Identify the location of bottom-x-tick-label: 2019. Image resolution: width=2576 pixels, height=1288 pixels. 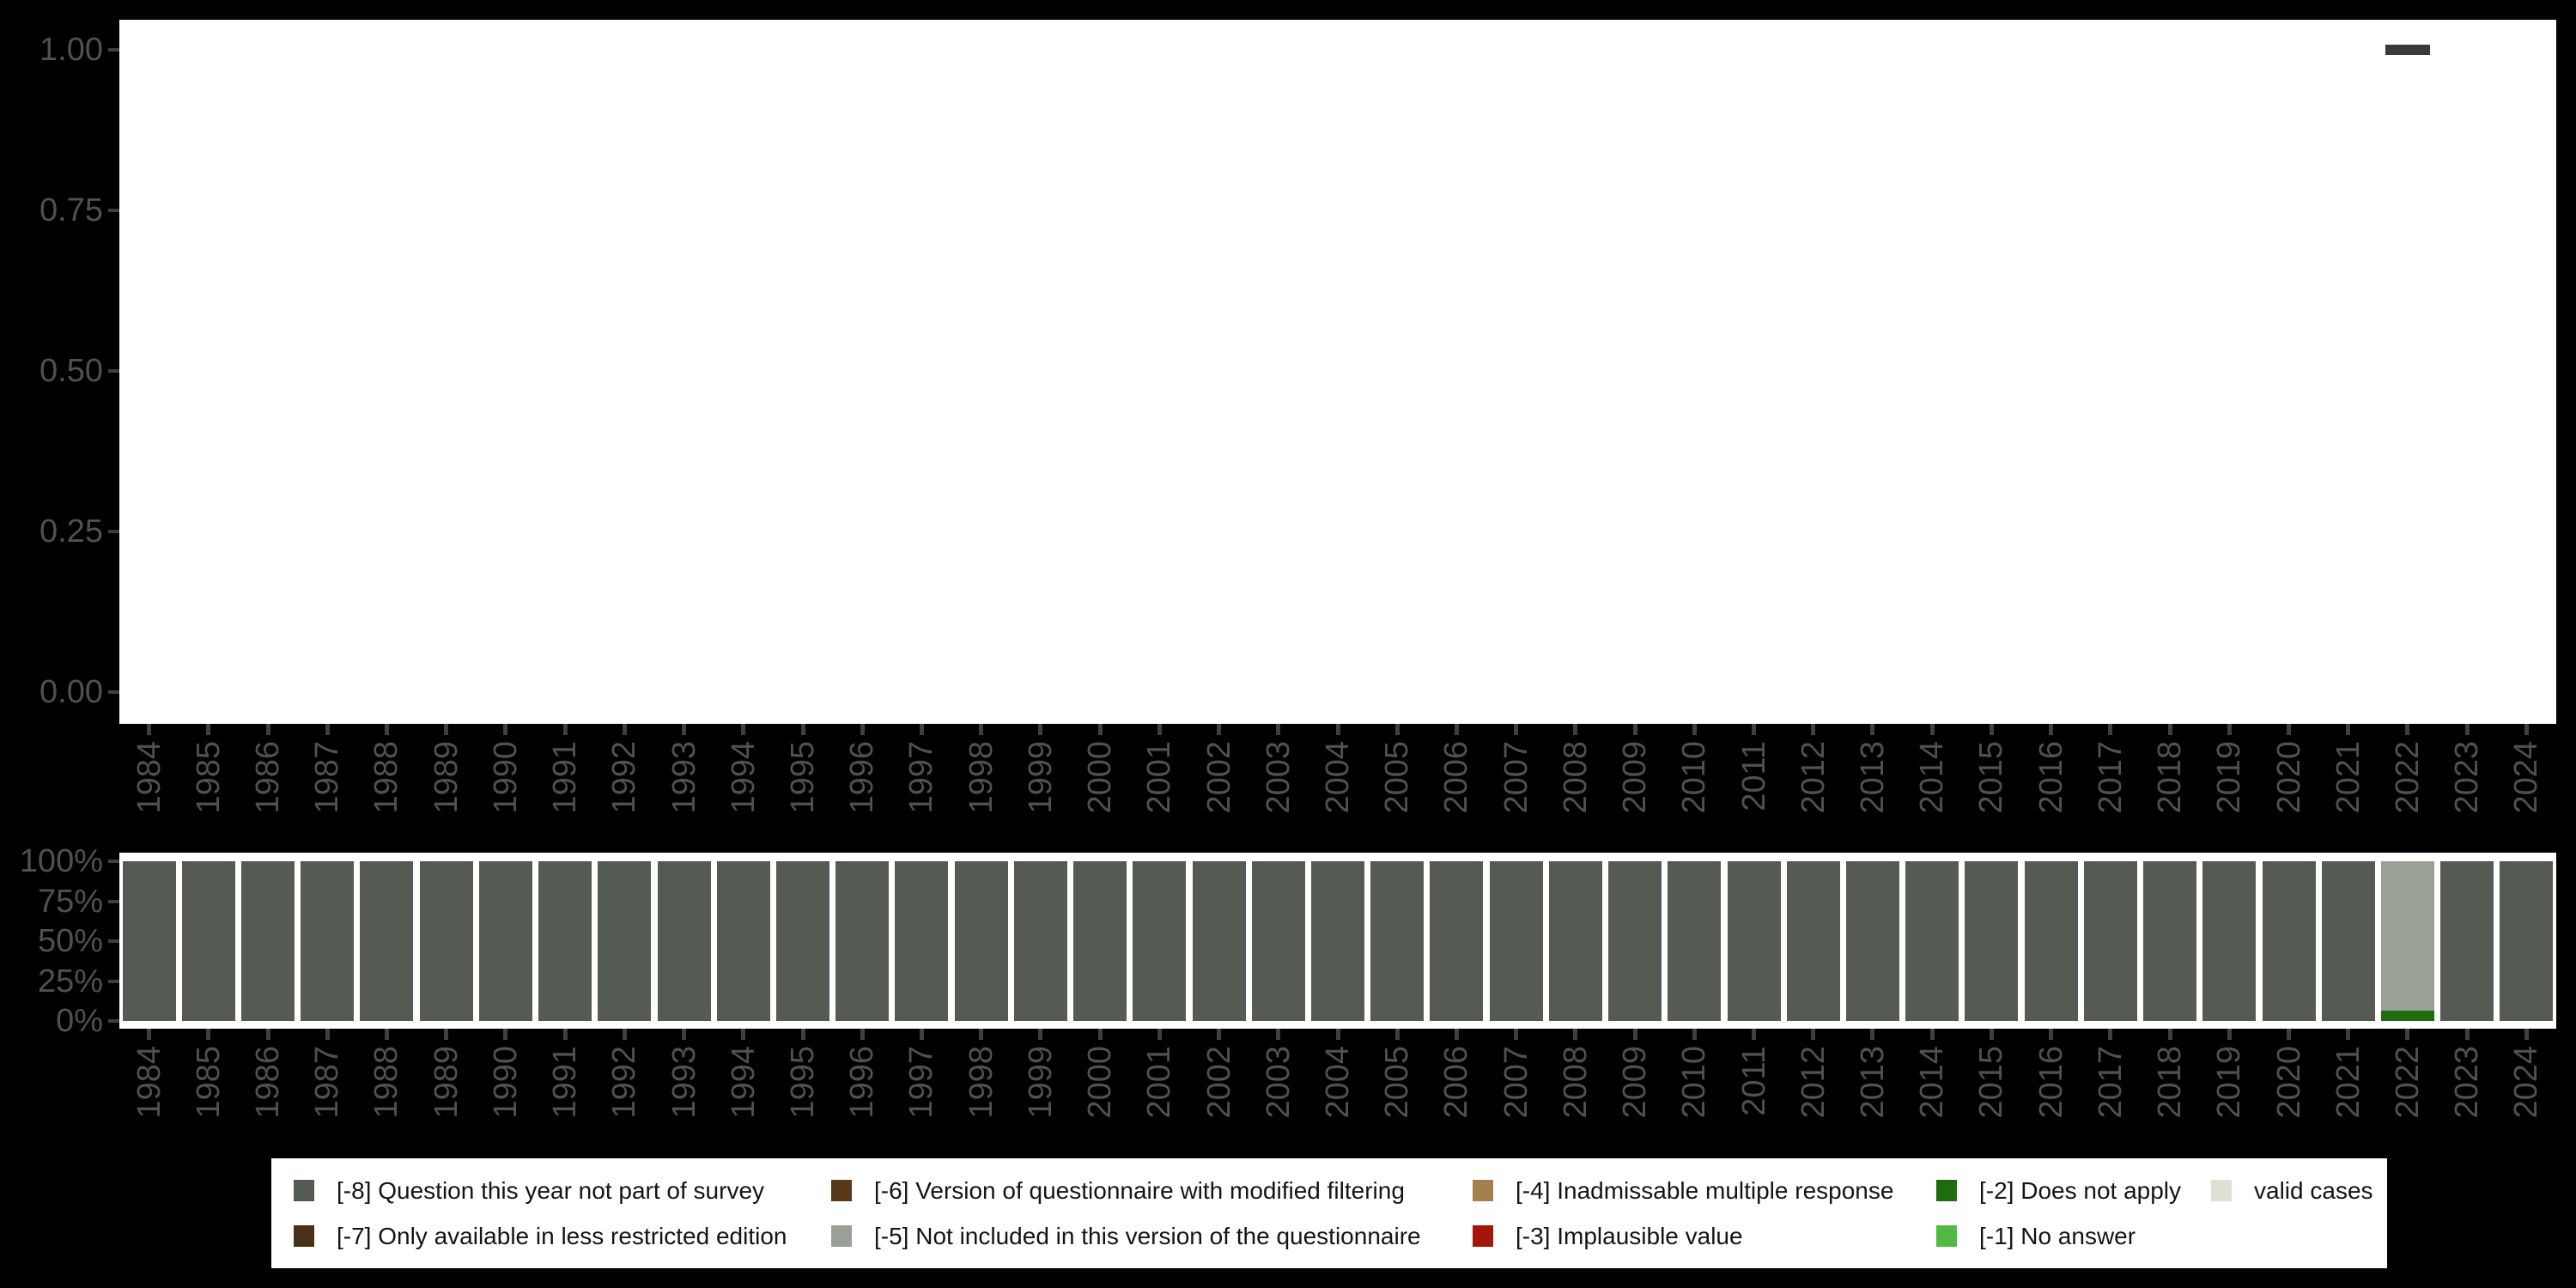
(2229, 1082).